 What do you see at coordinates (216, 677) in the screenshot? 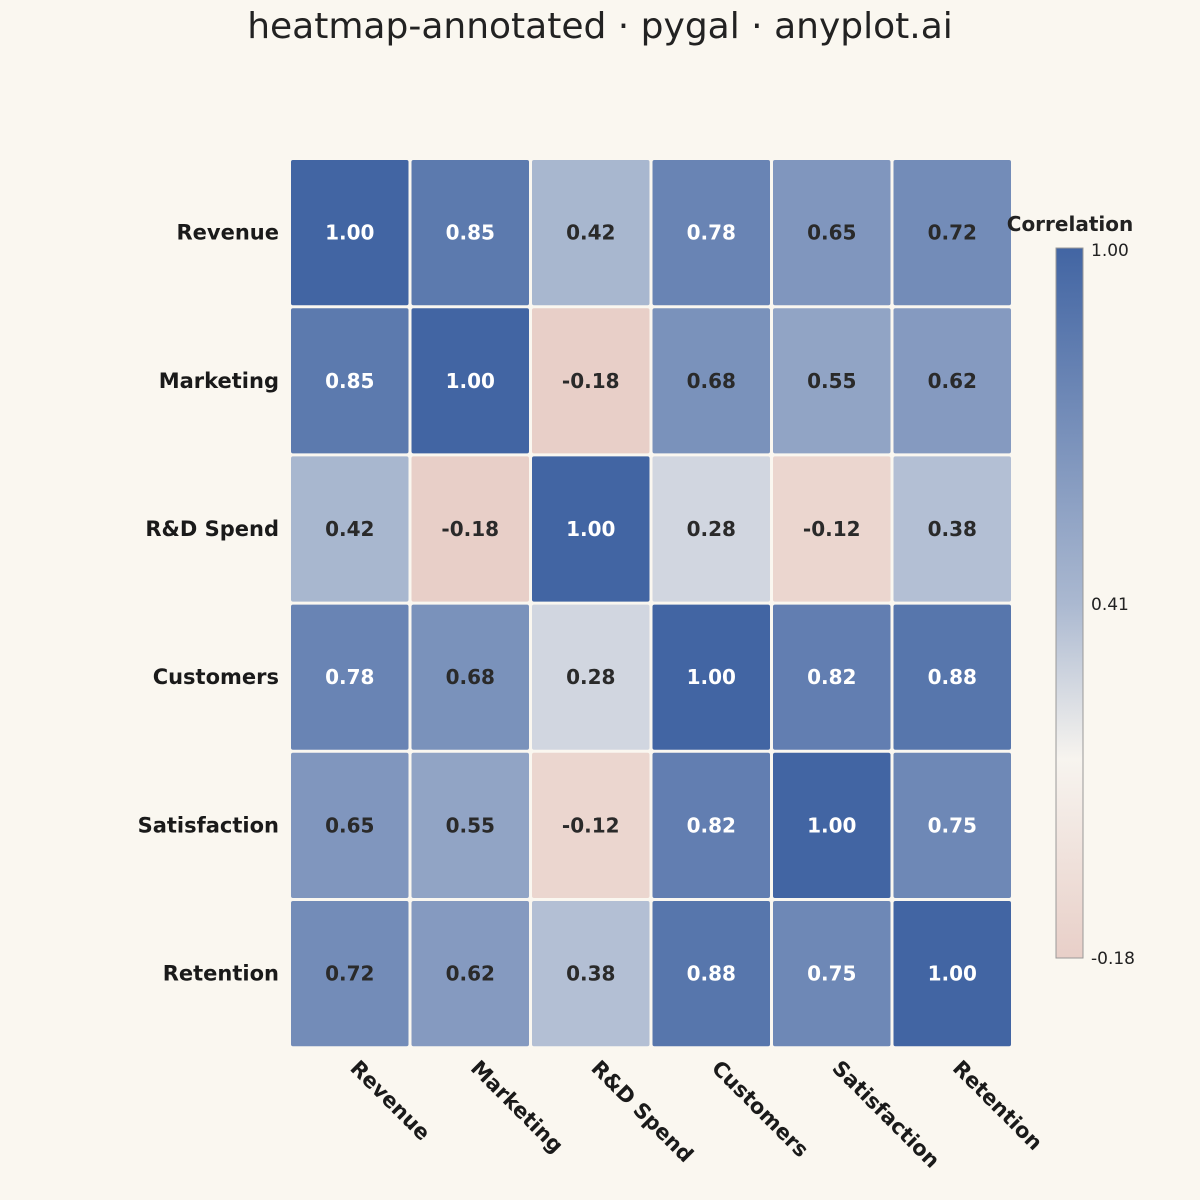
I see `row-label: Customers` at bounding box center [216, 677].